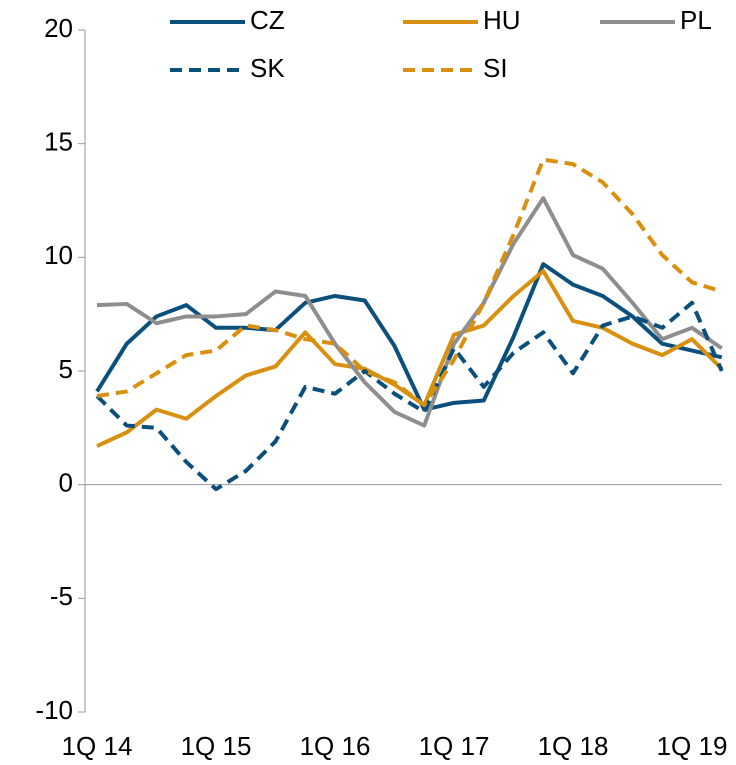 This screenshot has width=736, height=765. Describe the element at coordinates (454, 746) in the screenshot. I see `x-tick-label: 1Q 17` at that location.